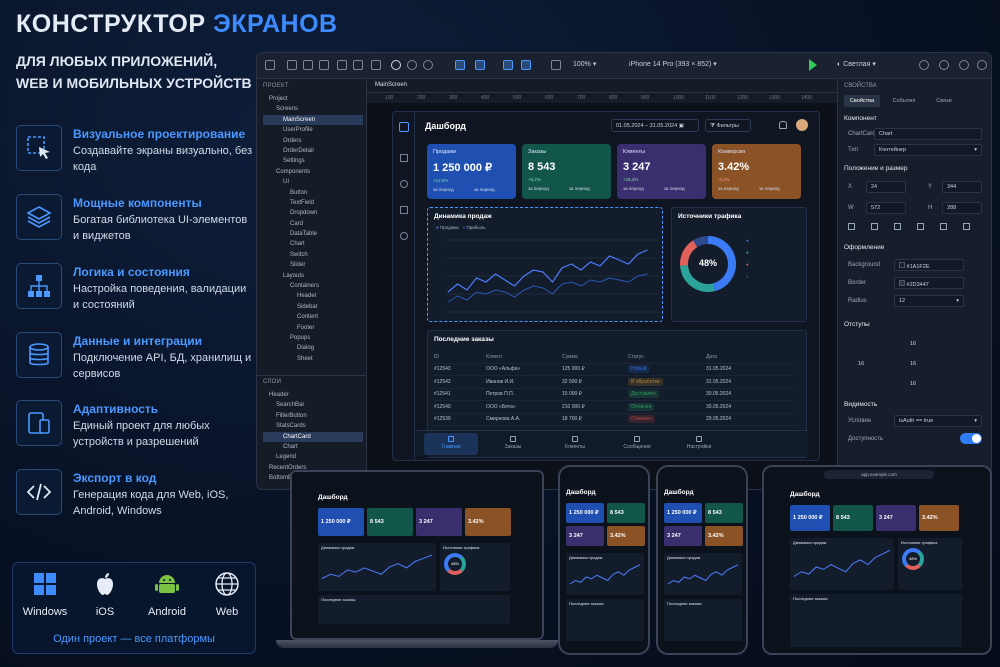 The height and width of the screenshot is (667, 1000). What do you see at coordinates (291, 415) in the screenshot?
I see `layer-item: FilterButton` at bounding box center [291, 415].